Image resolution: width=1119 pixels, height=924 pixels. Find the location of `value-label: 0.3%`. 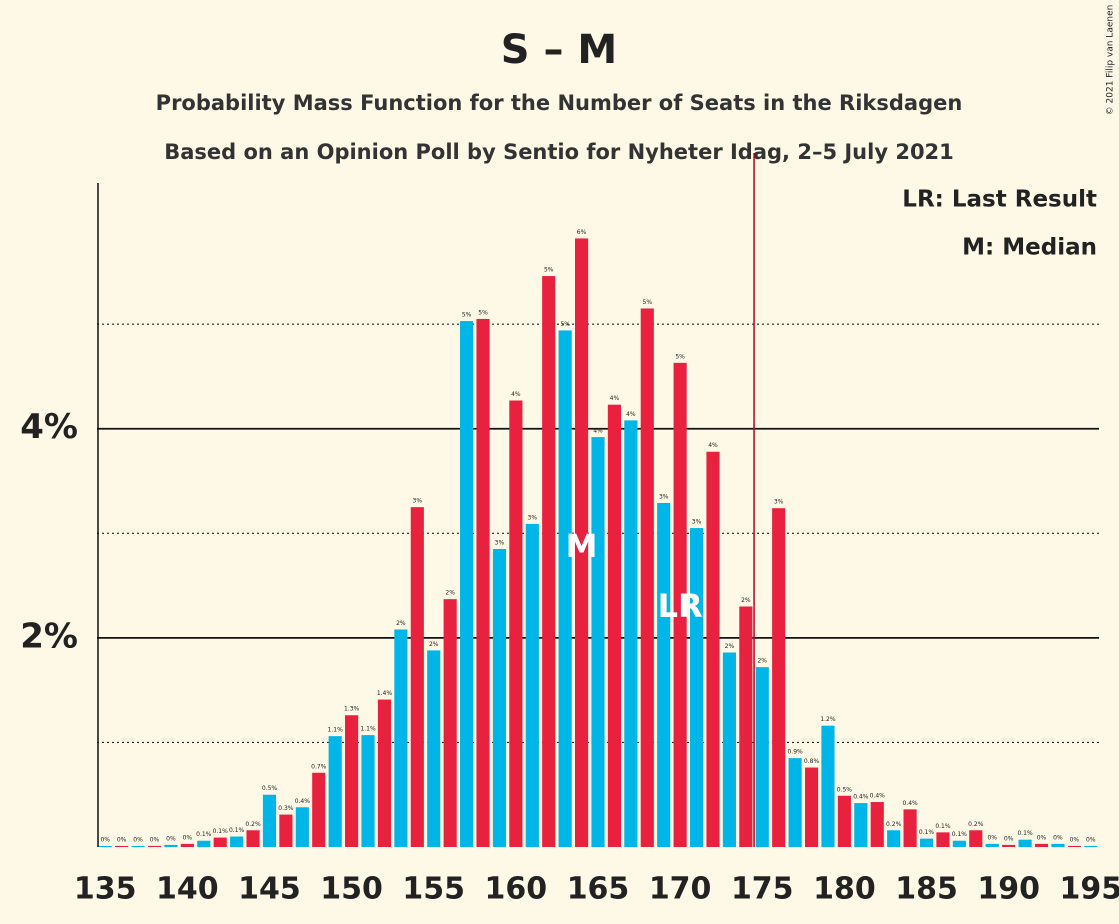

value-label: 0.3% is located at coordinates (286, 808).